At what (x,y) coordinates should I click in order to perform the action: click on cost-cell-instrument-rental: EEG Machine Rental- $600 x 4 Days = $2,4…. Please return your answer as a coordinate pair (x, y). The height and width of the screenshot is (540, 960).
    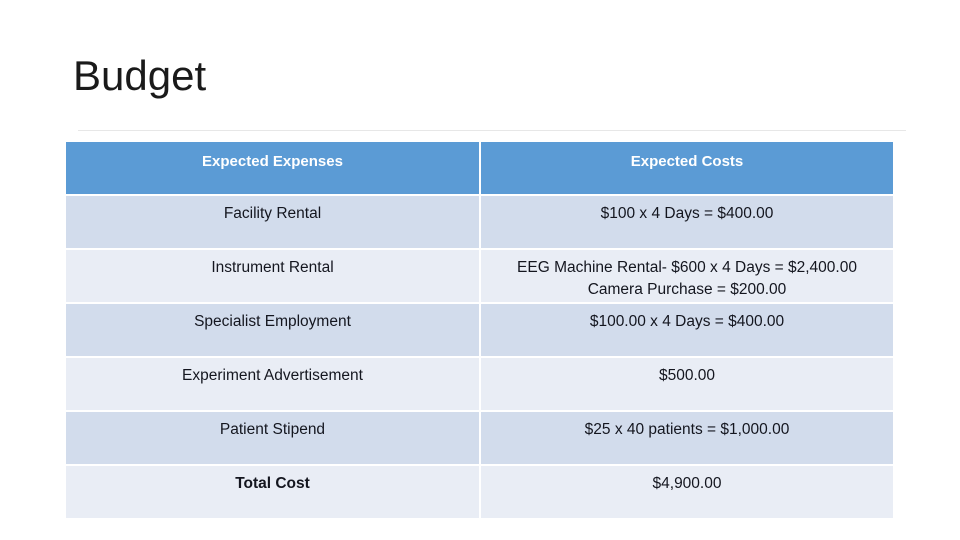
    Looking at the image, I should click on (687, 276).